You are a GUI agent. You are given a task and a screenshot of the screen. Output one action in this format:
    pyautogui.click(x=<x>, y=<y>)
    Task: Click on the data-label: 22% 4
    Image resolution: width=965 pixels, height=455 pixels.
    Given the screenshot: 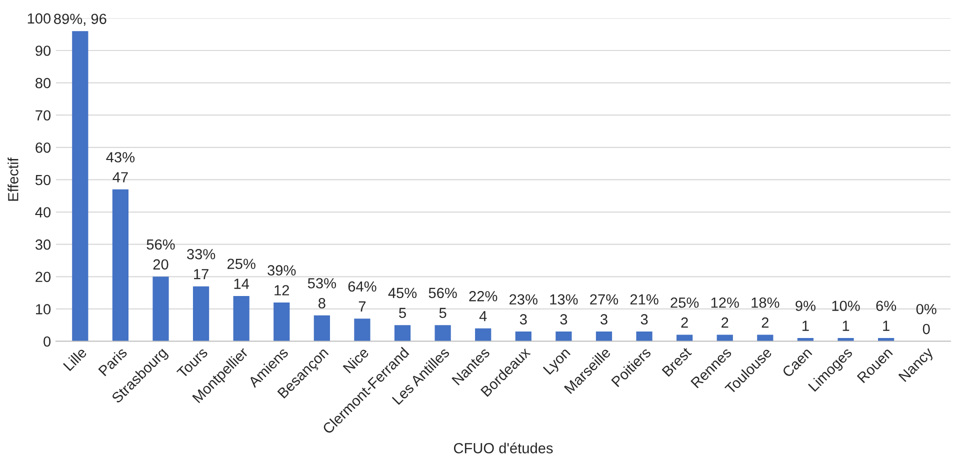 What is the action you would take?
    pyautogui.click(x=483, y=306)
    